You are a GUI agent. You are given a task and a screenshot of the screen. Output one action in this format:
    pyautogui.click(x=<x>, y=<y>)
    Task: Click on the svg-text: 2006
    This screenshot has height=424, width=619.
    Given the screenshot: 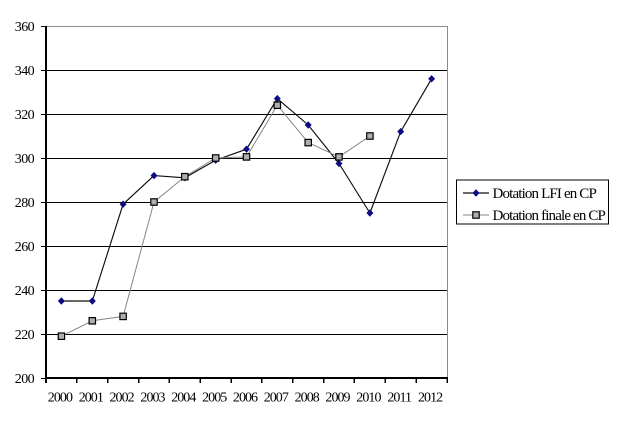 What is the action you would take?
    pyautogui.click(x=245, y=398)
    